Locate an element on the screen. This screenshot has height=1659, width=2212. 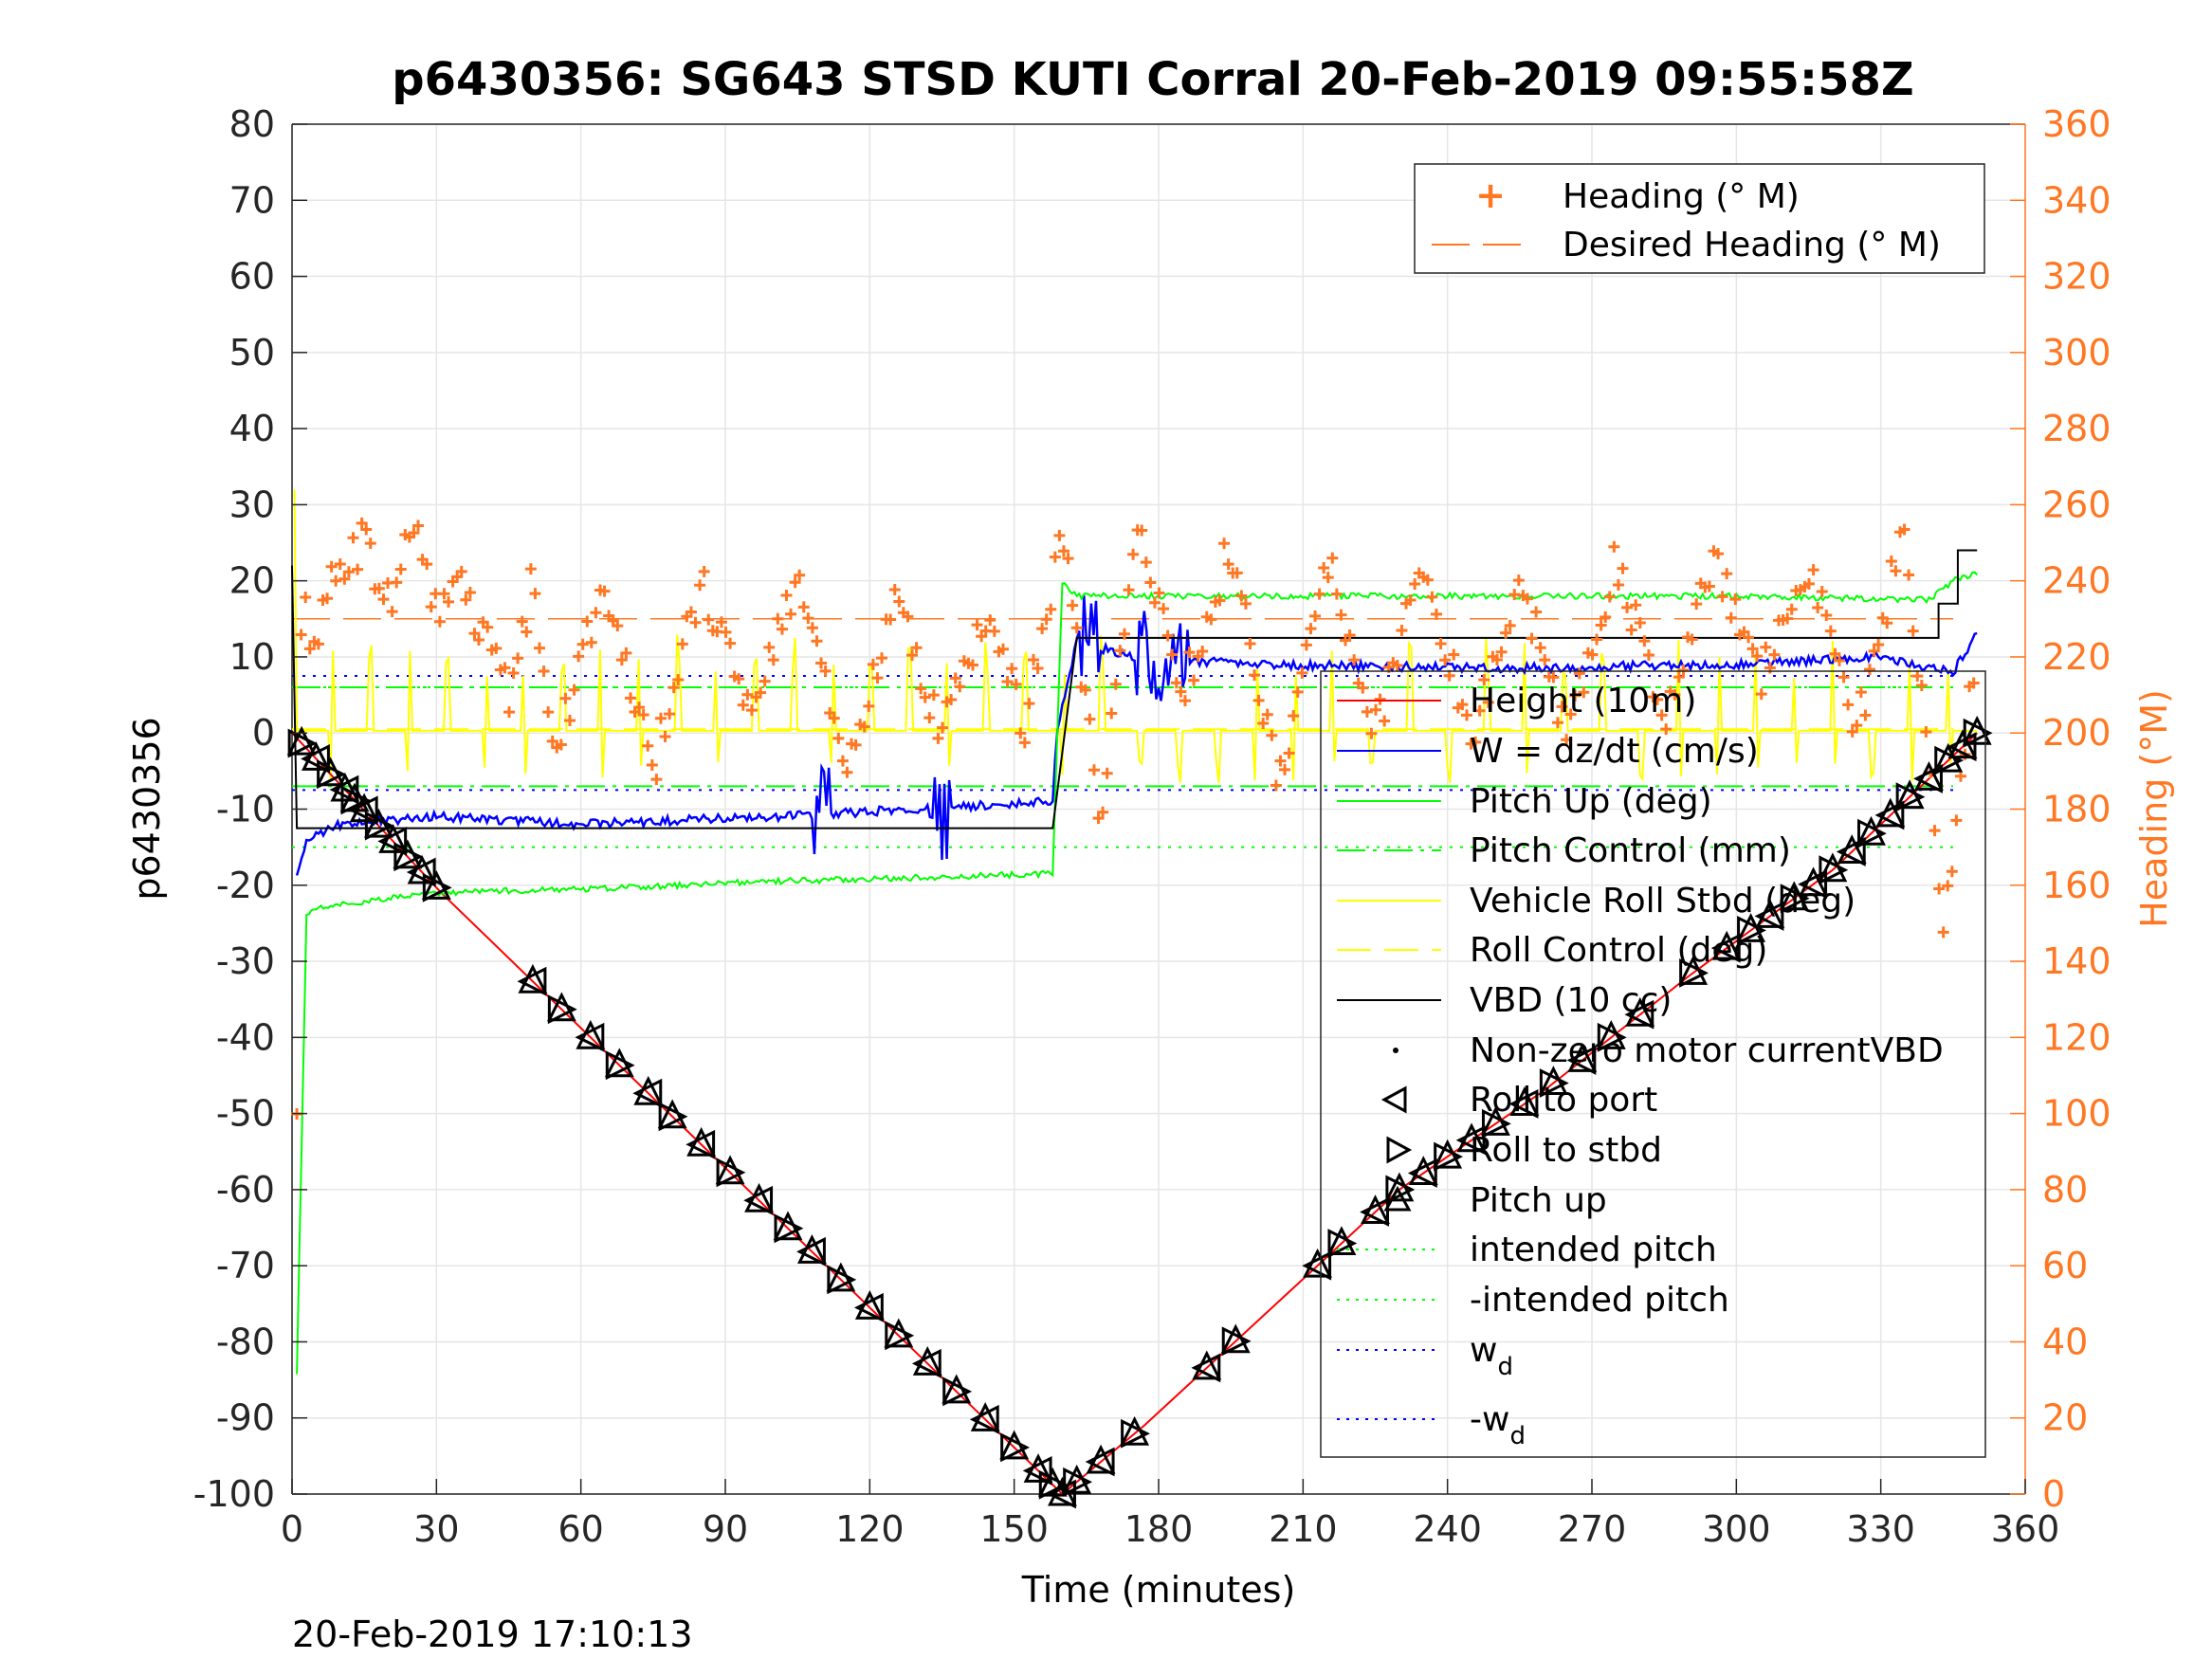
legend-label-wd: wd is located at coordinates (1491, 1356).